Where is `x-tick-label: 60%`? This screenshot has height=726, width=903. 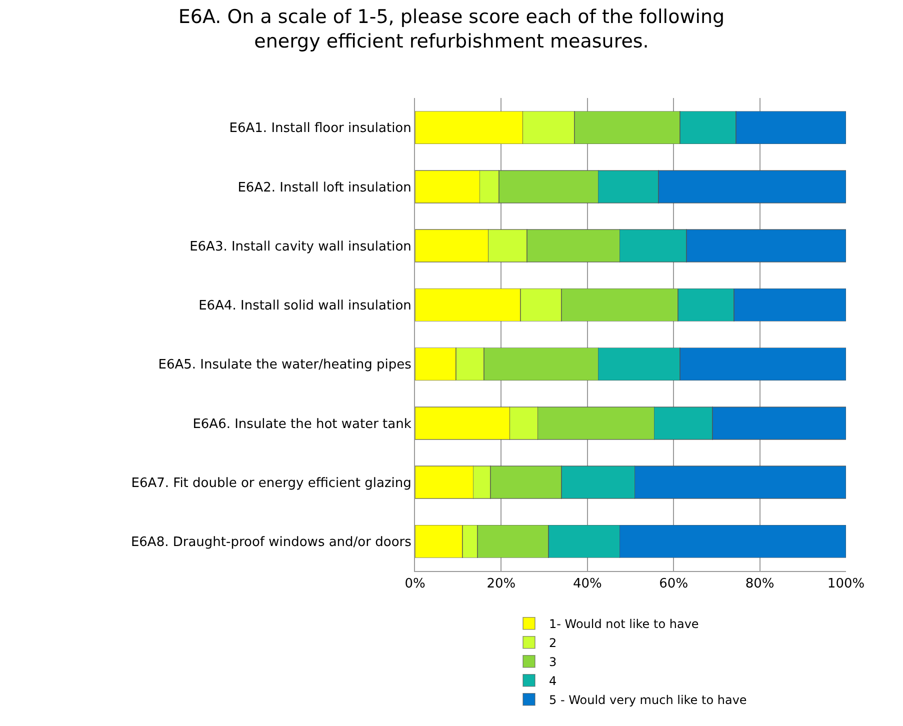 x-tick-label: 60% is located at coordinates (673, 584).